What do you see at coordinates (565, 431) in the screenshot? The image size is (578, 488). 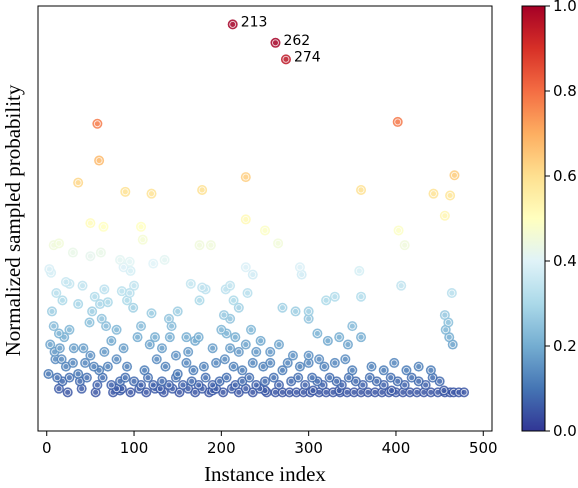 I see `colorbar-tick-label: 0.0` at bounding box center [565, 431].